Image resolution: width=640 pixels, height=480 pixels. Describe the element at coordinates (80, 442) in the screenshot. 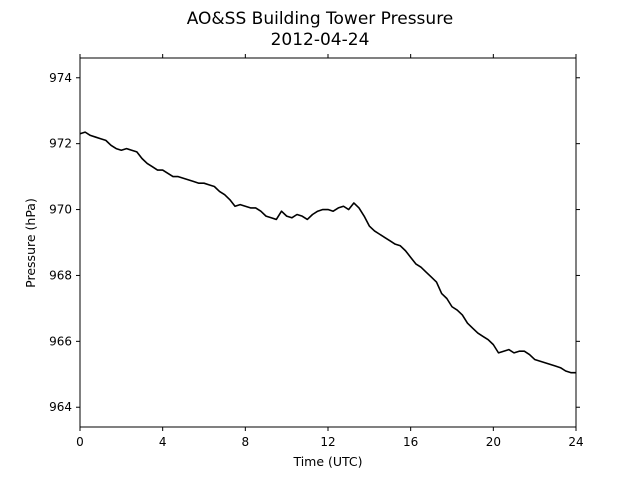

I see `x-tick-label: 0` at that location.